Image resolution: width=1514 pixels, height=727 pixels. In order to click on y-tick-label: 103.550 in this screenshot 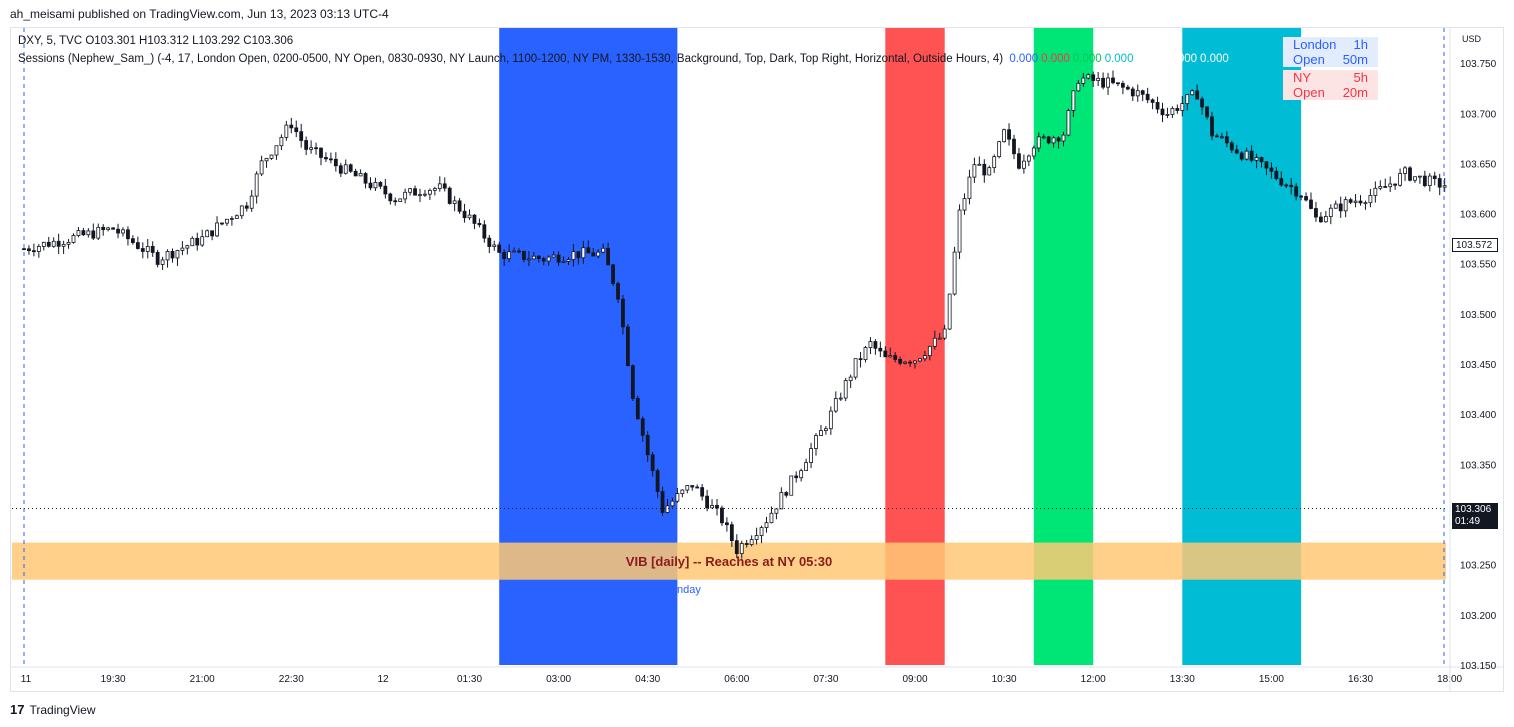, I will do `click(1478, 265)`.